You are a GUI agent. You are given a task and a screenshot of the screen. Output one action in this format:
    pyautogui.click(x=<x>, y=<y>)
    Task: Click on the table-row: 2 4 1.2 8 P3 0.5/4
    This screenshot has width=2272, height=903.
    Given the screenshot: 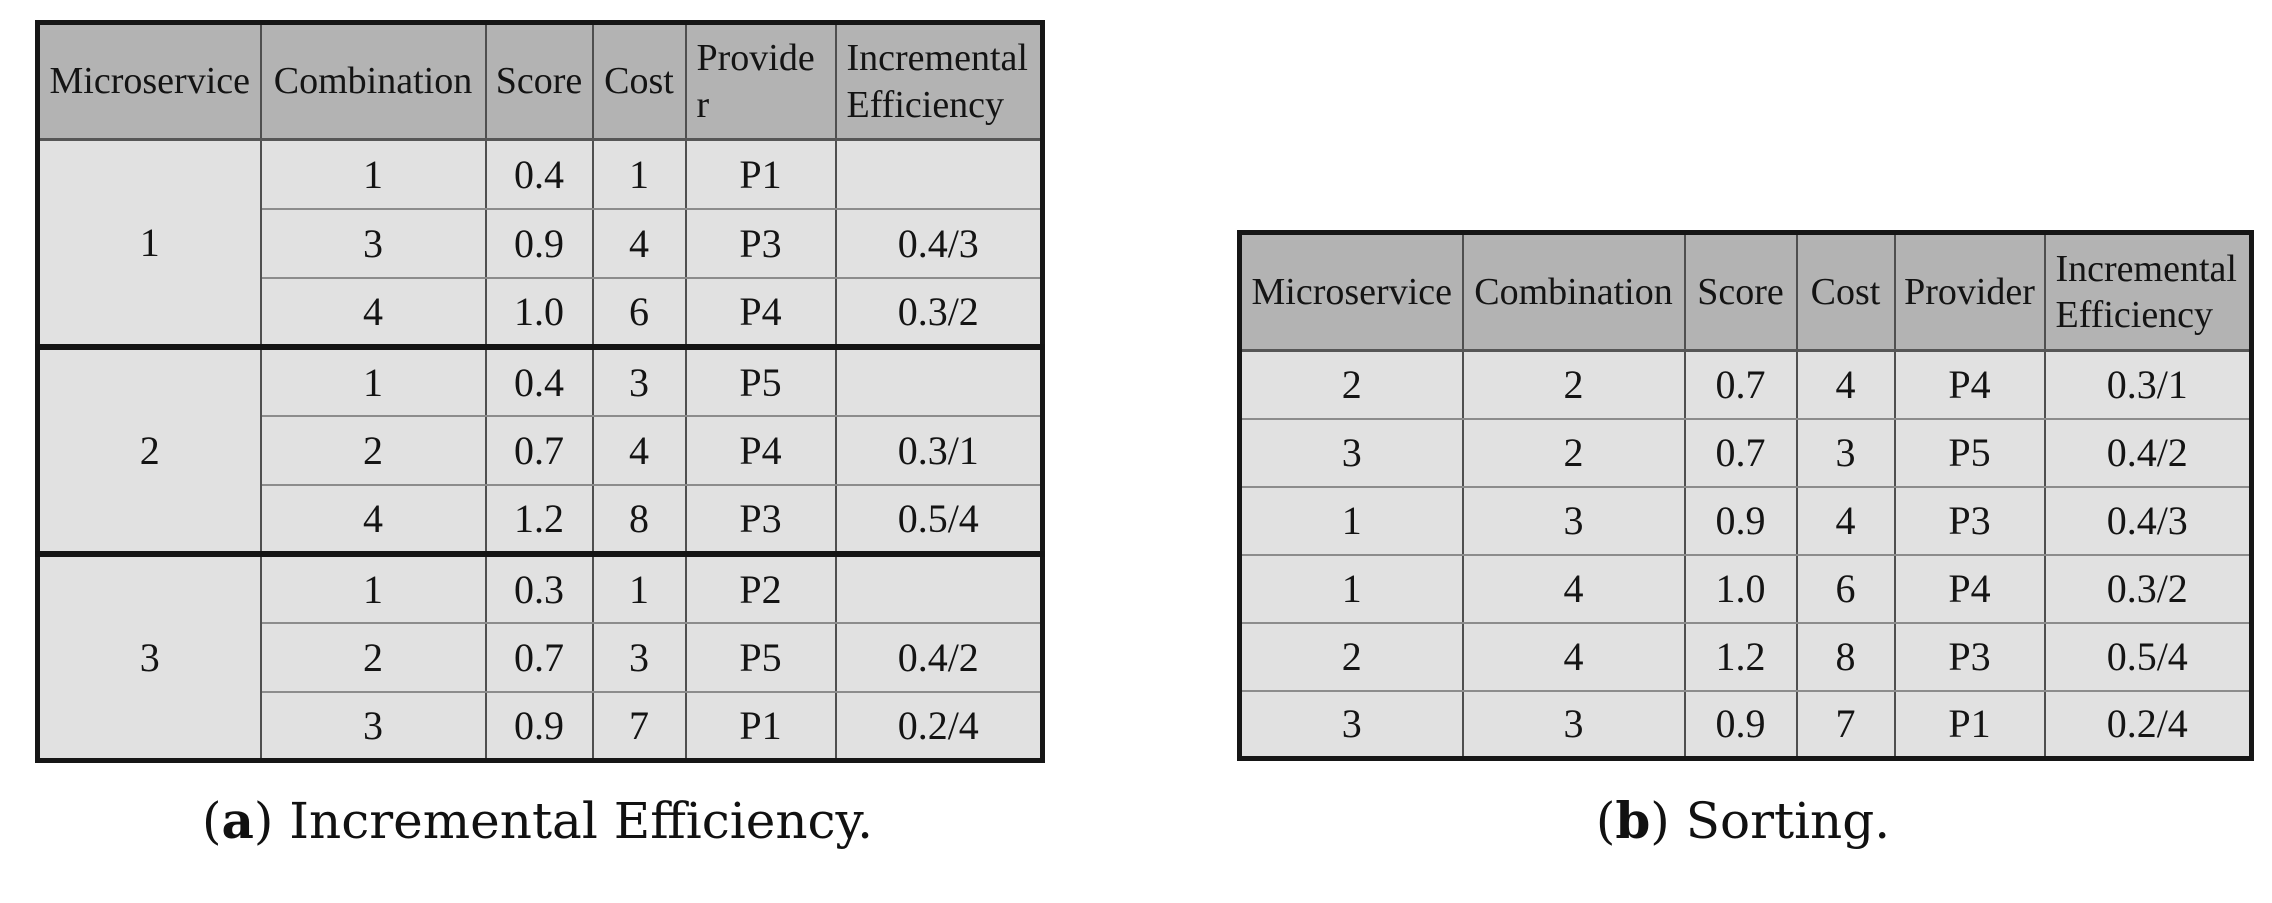 What is the action you would take?
    pyautogui.click(x=1745, y=656)
    